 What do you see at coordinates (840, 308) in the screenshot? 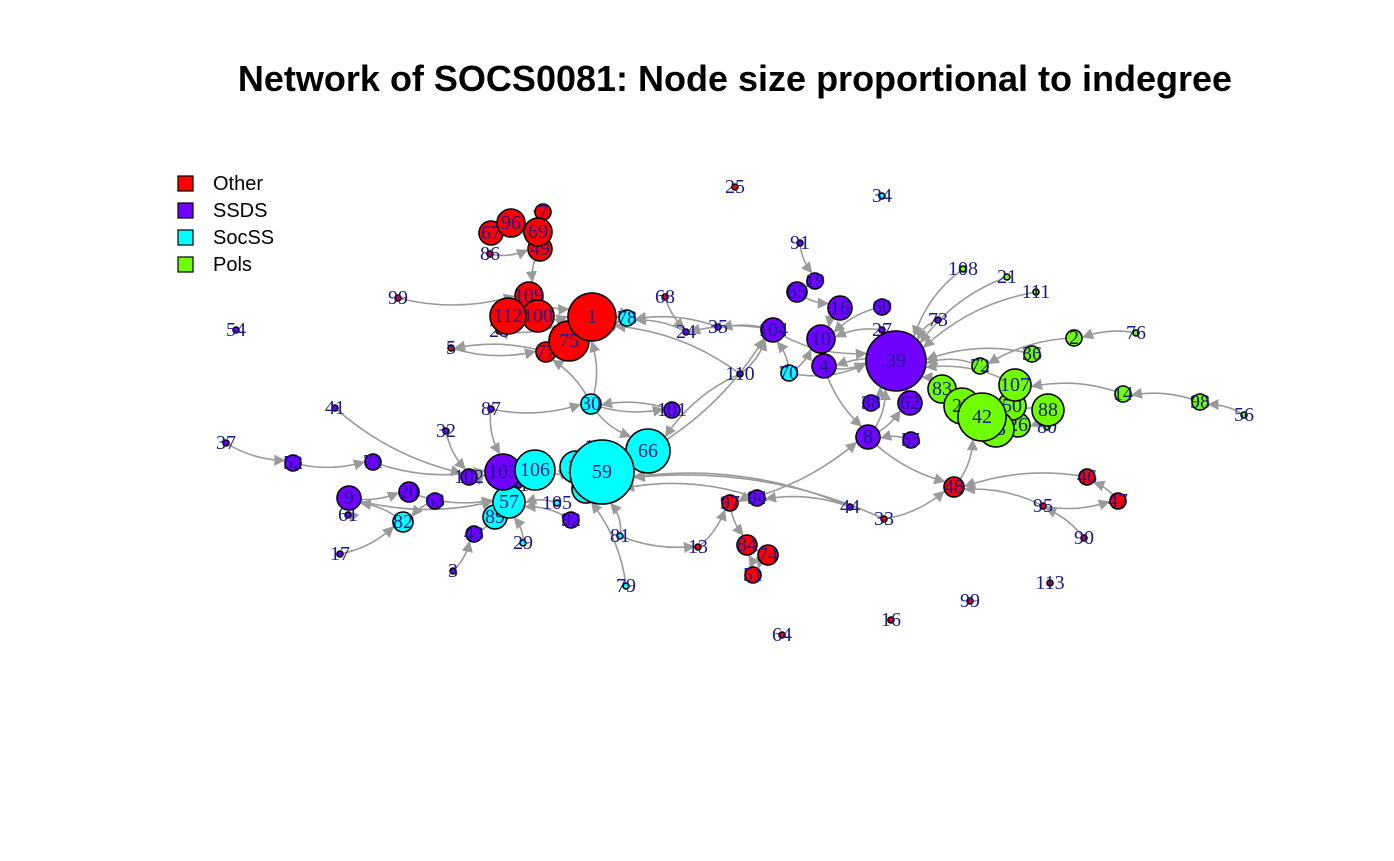
I see `node-16: 16` at bounding box center [840, 308].